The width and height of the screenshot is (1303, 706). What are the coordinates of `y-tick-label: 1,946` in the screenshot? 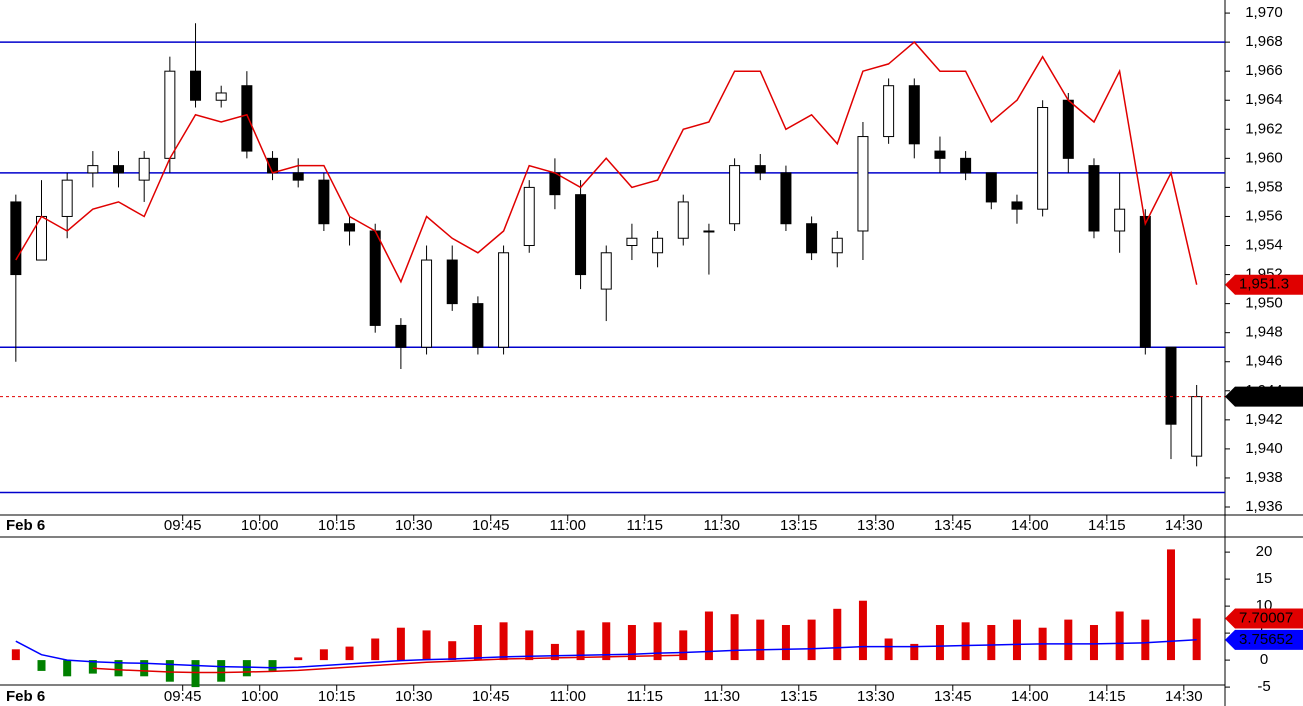 It's located at (1264, 361).